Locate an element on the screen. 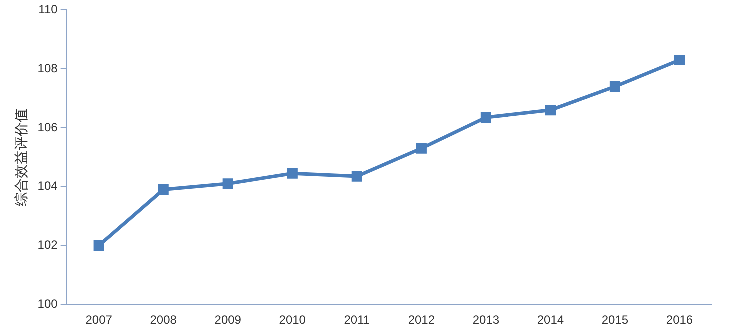  x-tick-label: 2011 is located at coordinates (357, 320).